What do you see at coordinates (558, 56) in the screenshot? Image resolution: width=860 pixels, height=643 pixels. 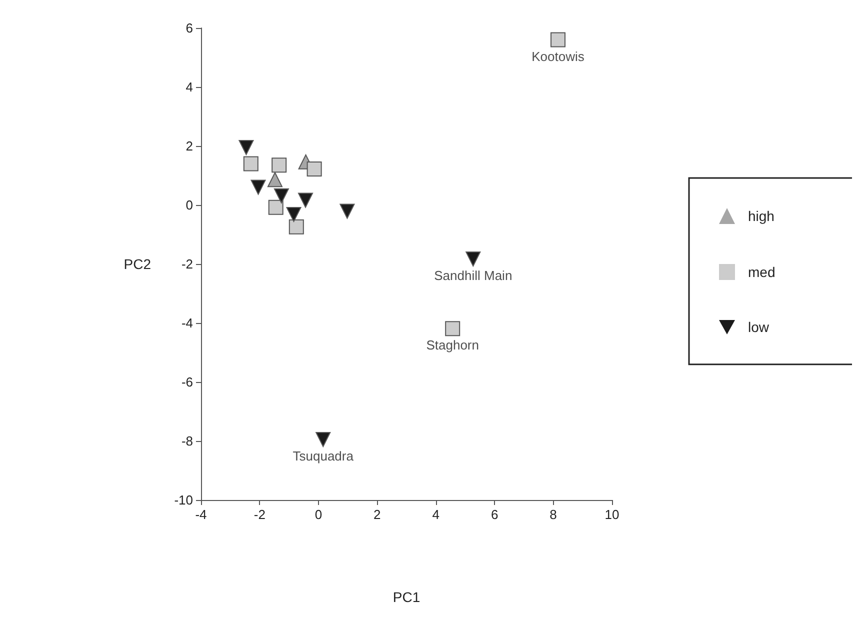 I see `annotation: Kootowis` at bounding box center [558, 56].